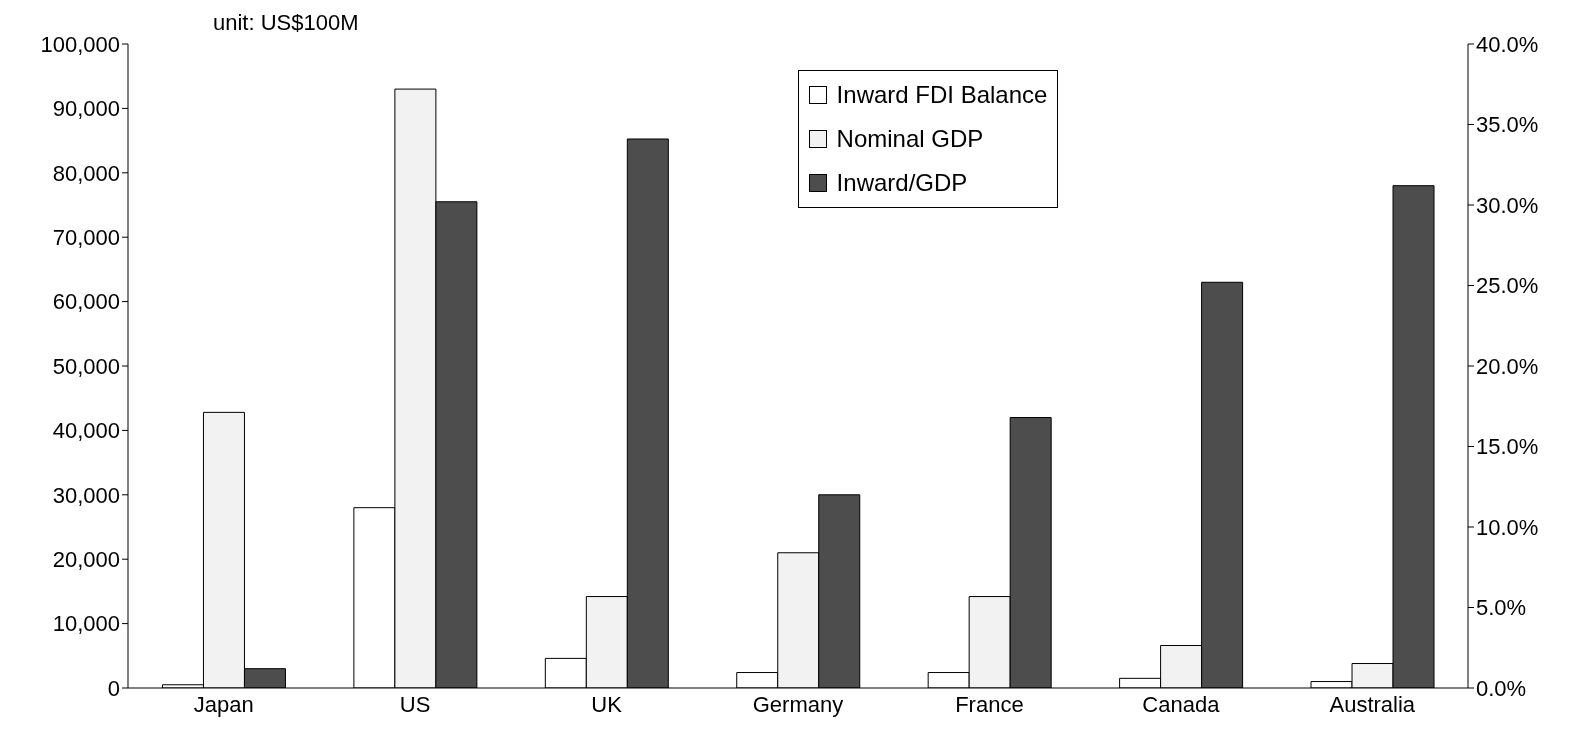  What do you see at coordinates (1372, 704) in the screenshot?
I see `x-tick-label: Australia` at bounding box center [1372, 704].